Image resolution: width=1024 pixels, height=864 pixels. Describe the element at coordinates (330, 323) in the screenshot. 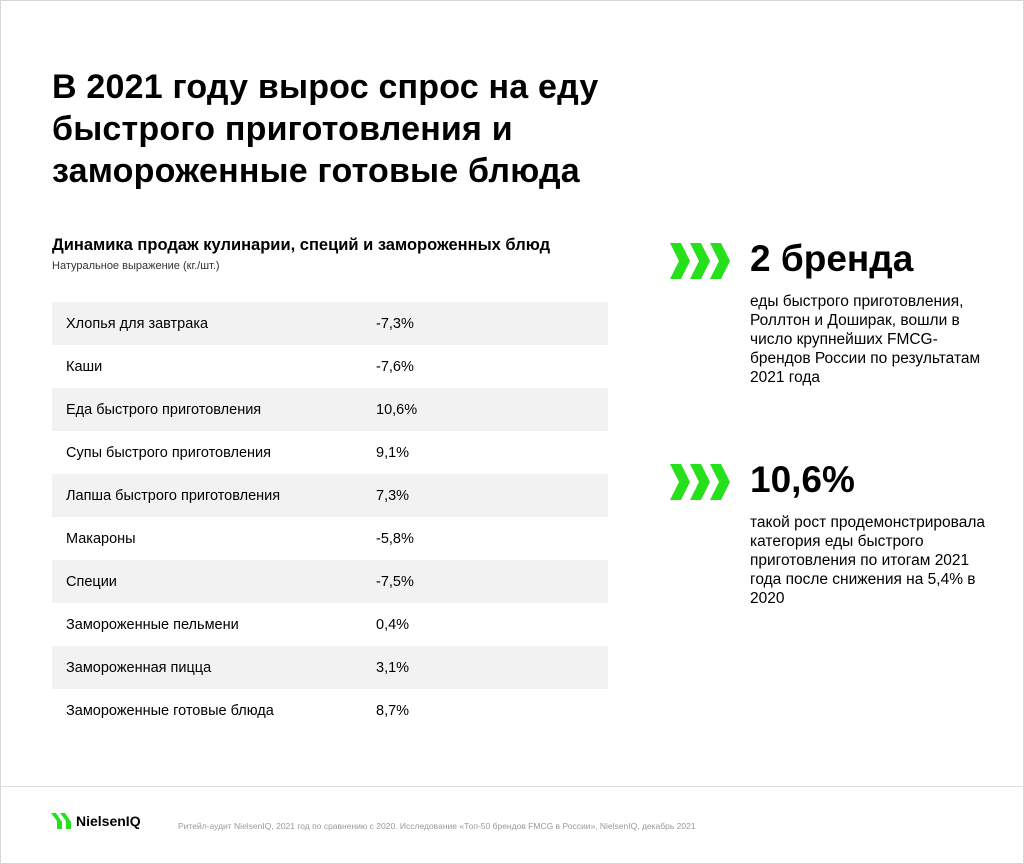

I see `table-row: Хлопья для завтрака -7,3%` at that location.